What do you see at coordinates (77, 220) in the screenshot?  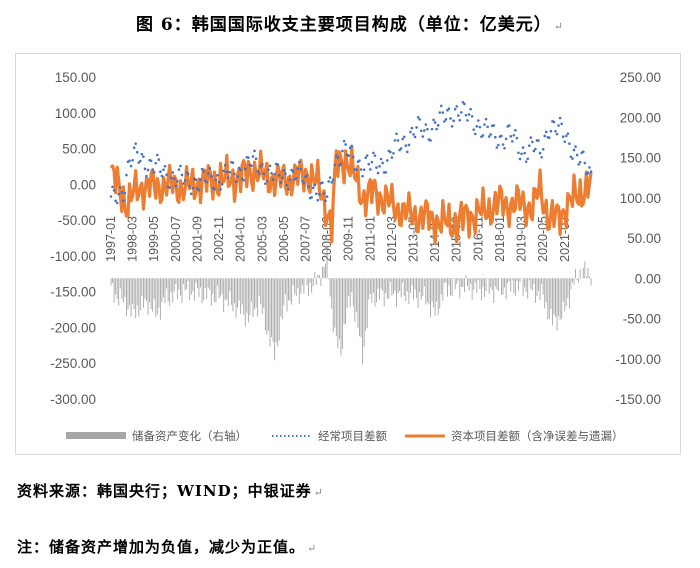 I see `y-left-tick-label: -50.00` at bounding box center [77, 220].